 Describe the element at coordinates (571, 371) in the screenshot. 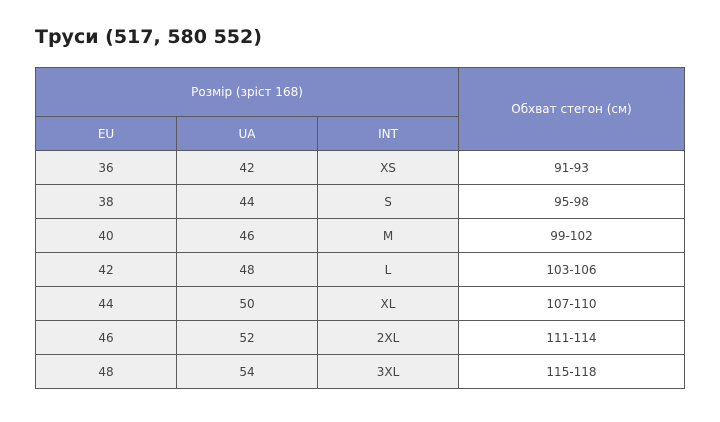

I see `table-cell: 115-118` at that location.